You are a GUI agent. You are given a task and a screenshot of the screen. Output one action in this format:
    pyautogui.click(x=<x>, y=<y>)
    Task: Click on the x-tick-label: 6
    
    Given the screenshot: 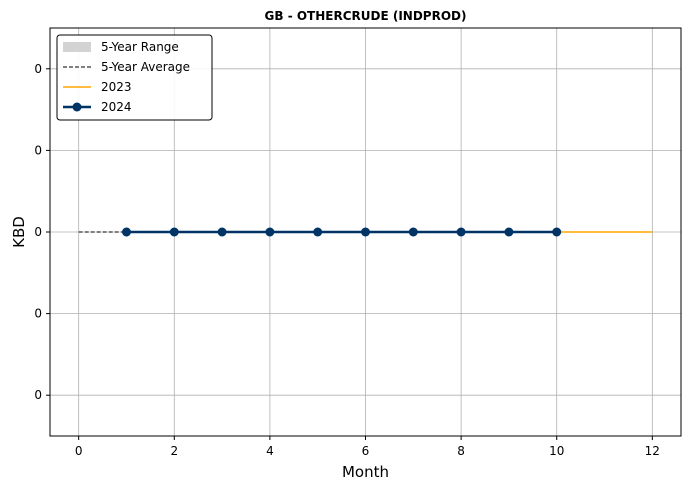 What is the action you would take?
    pyautogui.click(x=366, y=451)
    